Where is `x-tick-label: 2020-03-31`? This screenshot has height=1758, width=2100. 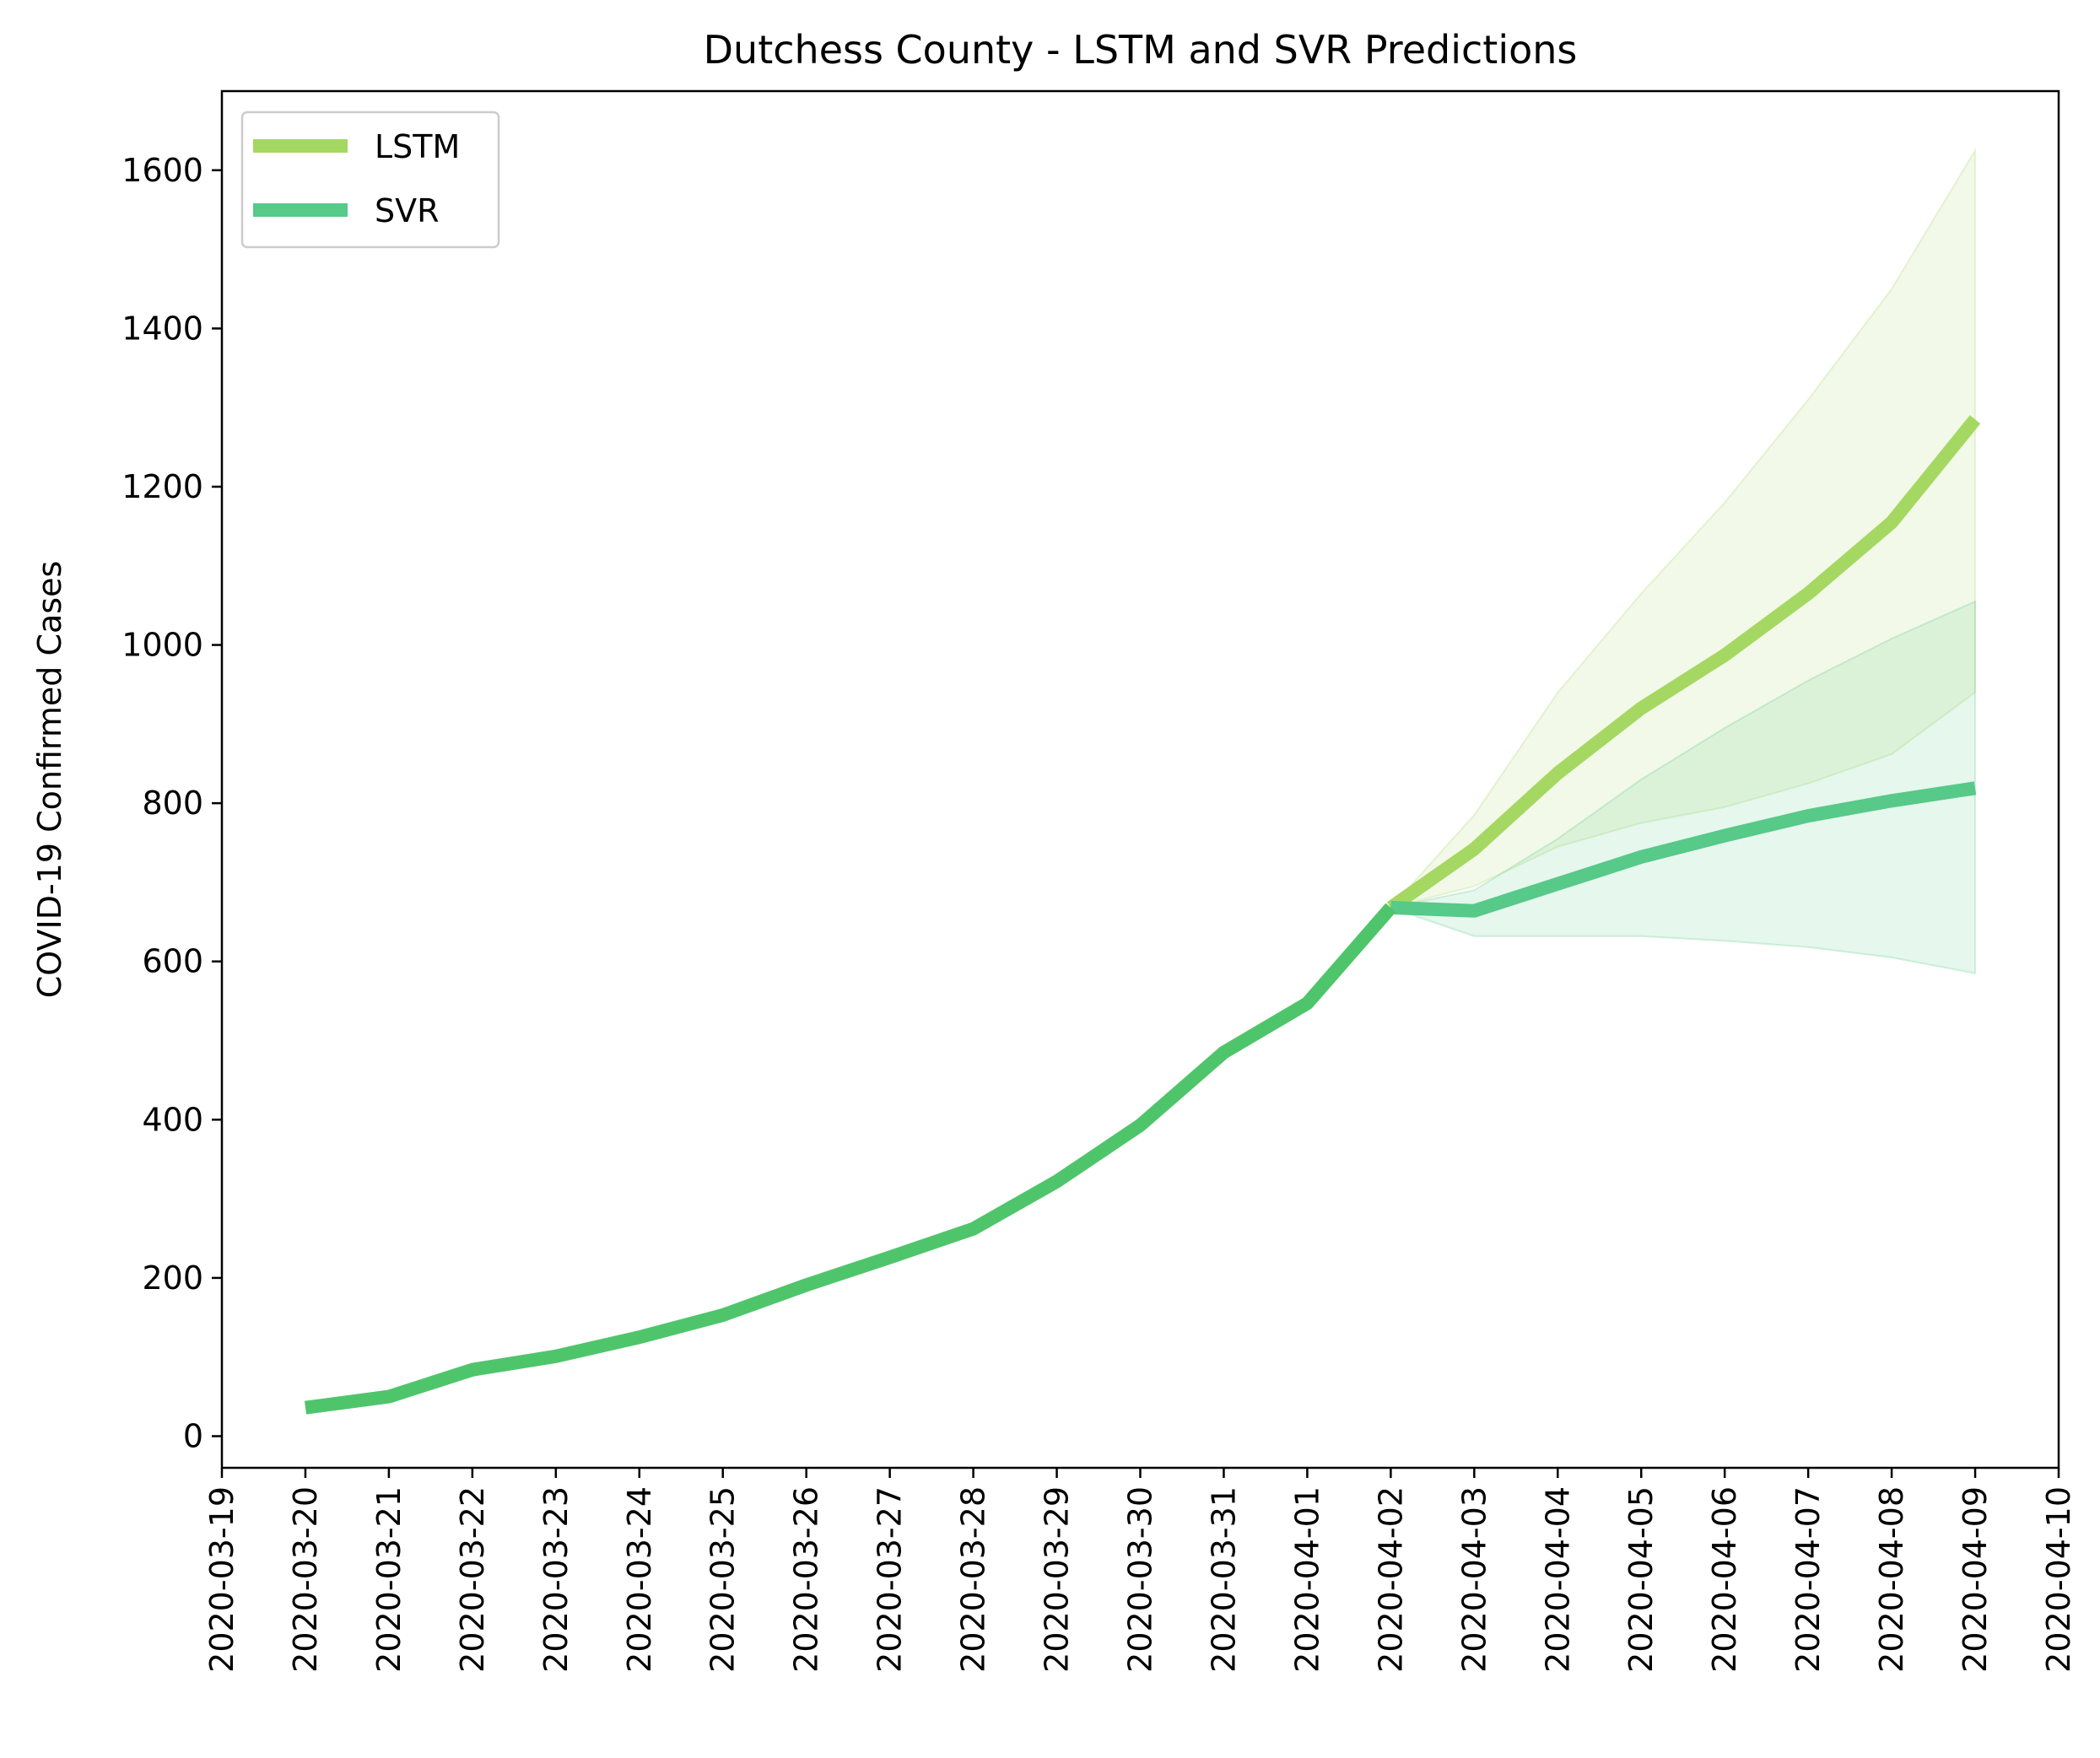
x-tick-label: 2020-03-31 is located at coordinates (1223, 1579).